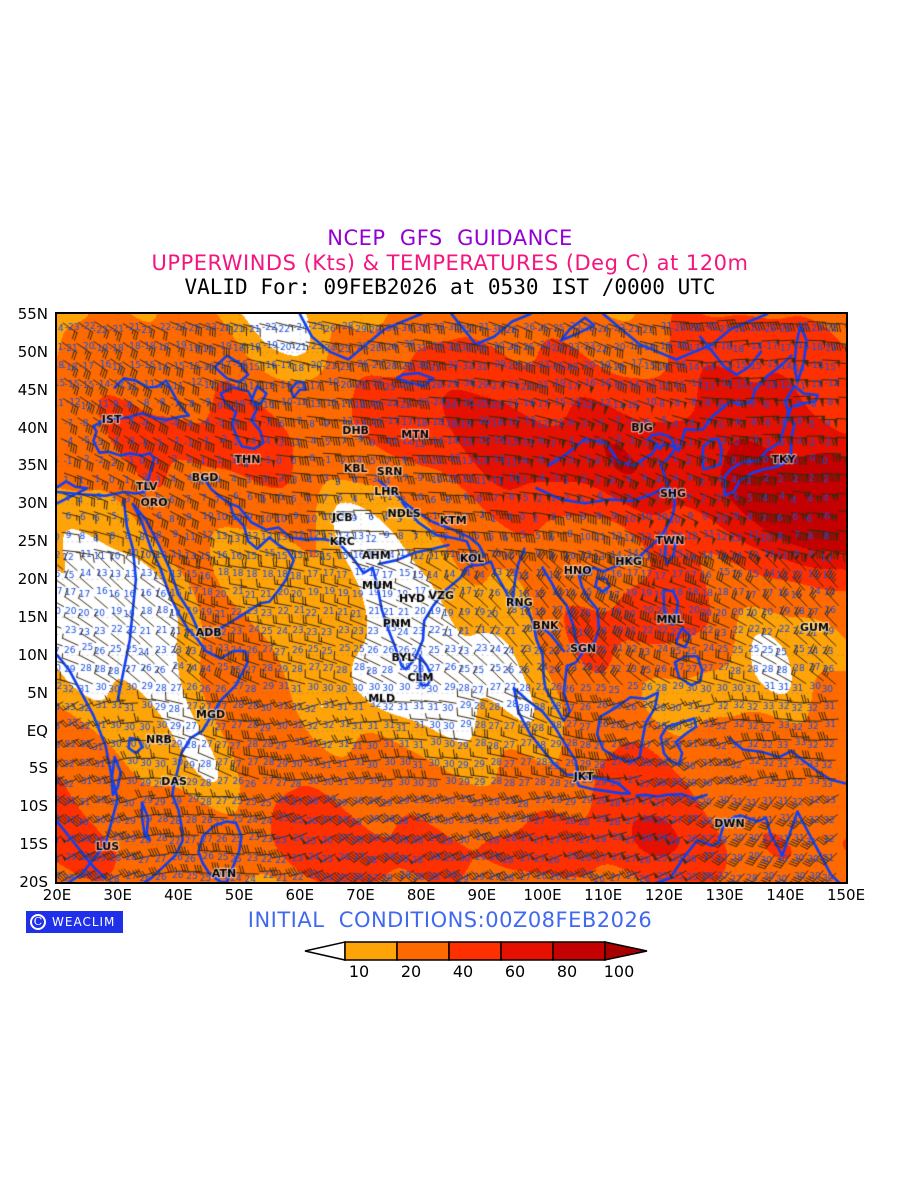 Image resolution: width=900 pixels, height=1200 pixels. What do you see at coordinates (32, 616) in the screenshot?
I see `latitude-tick: 15N` at bounding box center [32, 616].